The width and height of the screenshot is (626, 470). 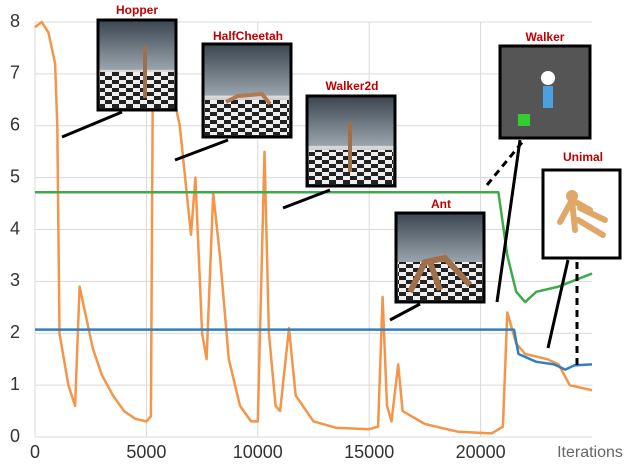 I want to click on annotation-label: Hopper, so click(x=137, y=10).